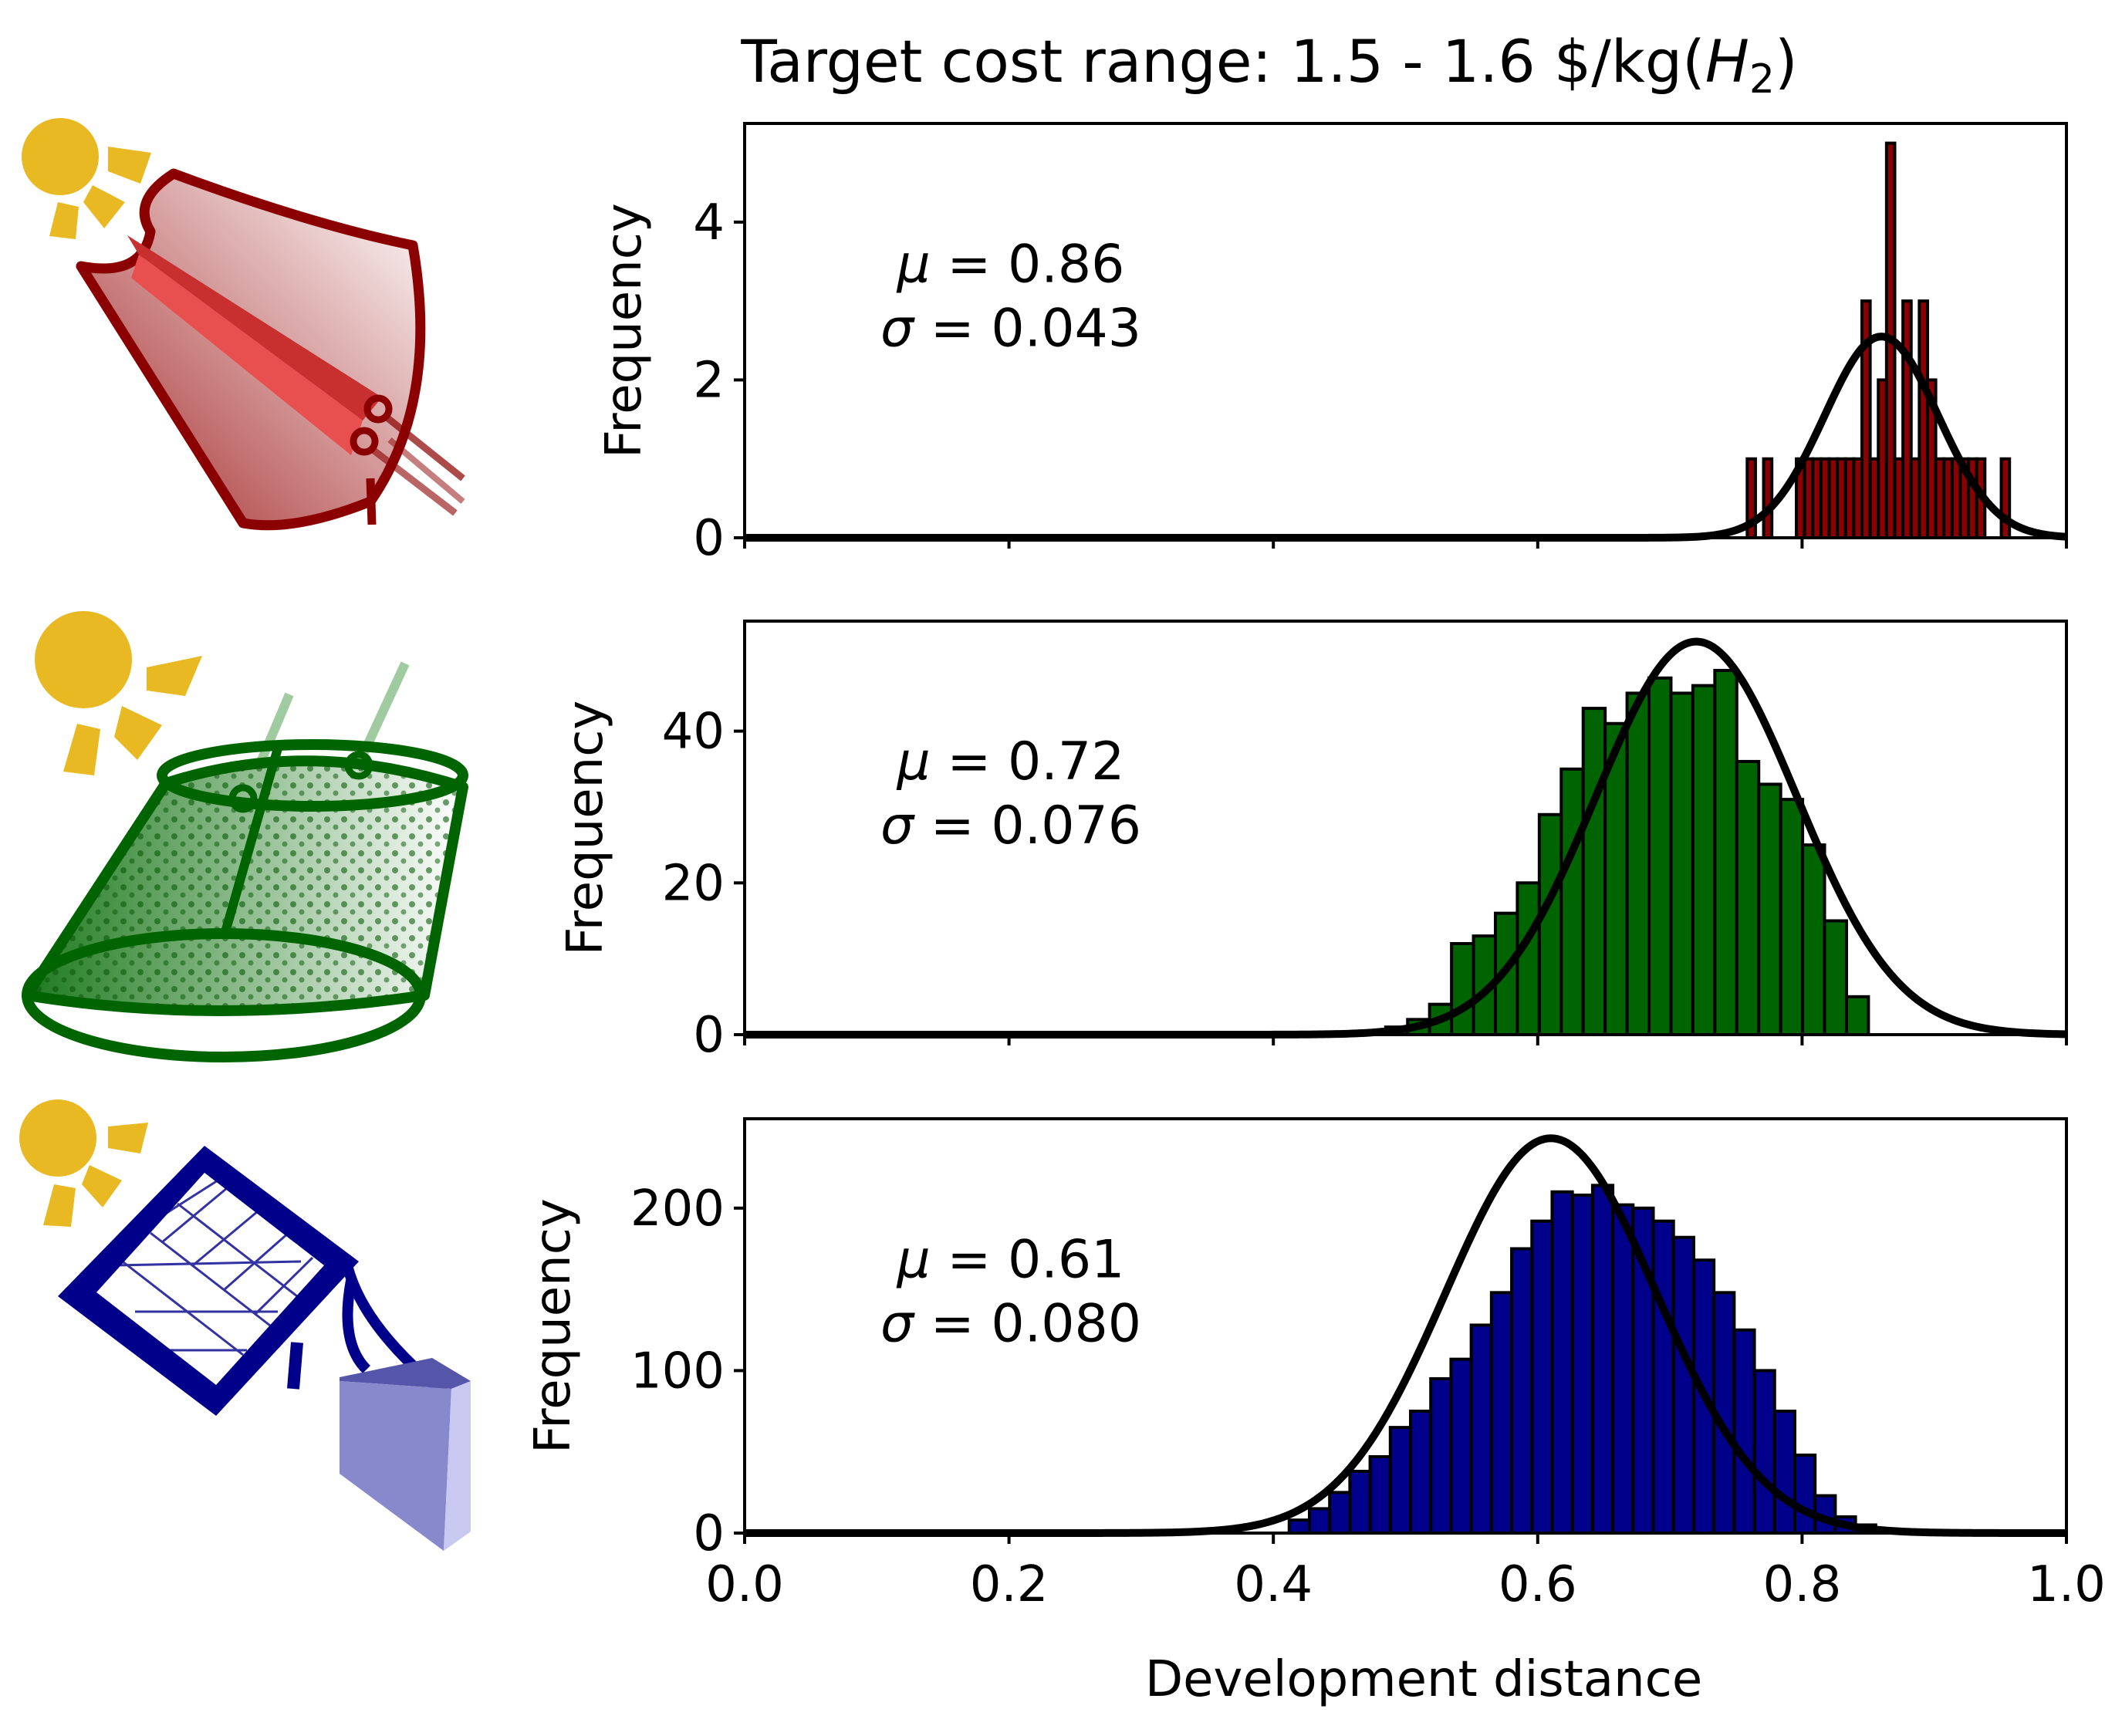 This screenshot has width=2122, height=1736. What do you see at coordinates (709, 223) in the screenshot?
I see `y-tick-label: 4` at bounding box center [709, 223].